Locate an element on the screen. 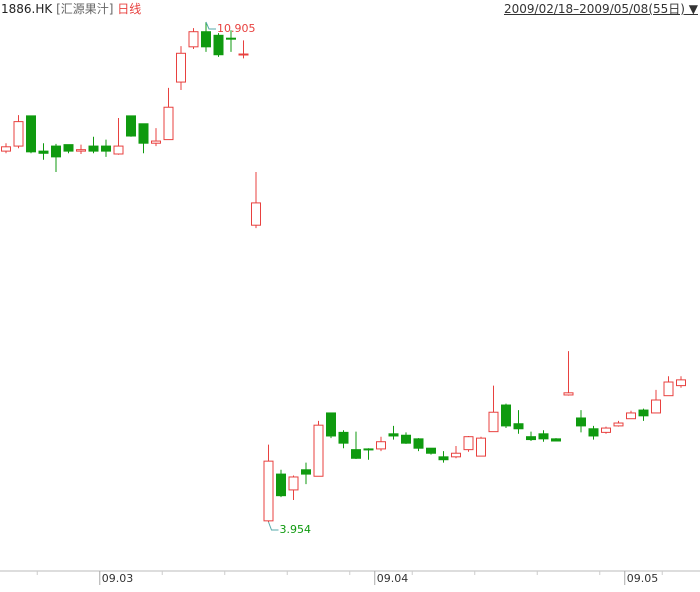  x-tick-label: 09.03 is located at coordinates (118, 578).